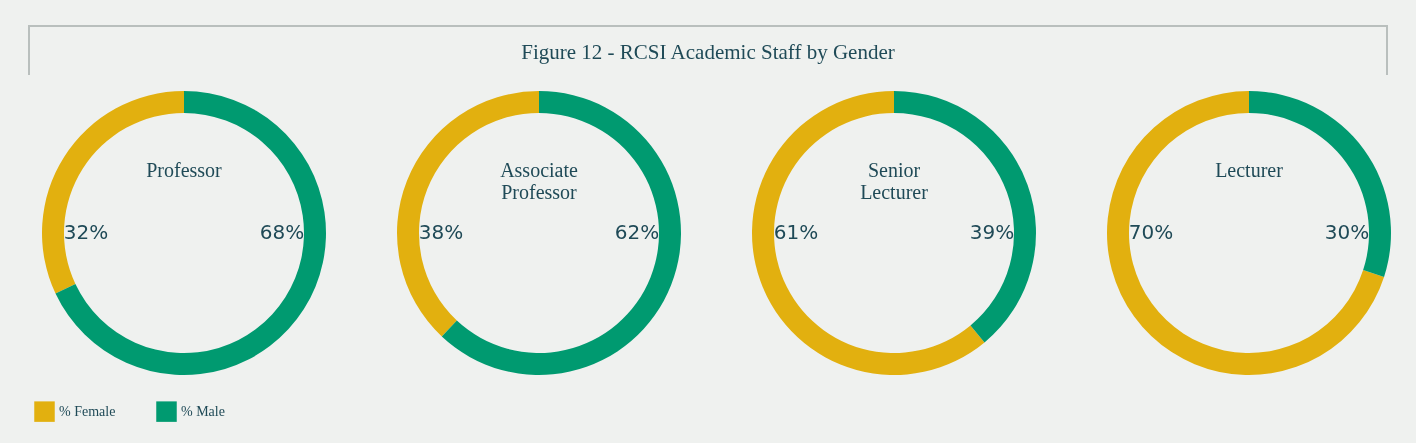 The image size is (1416, 443). Describe the element at coordinates (1151, 232) in the screenshot. I see `data-label: 70%` at that location.